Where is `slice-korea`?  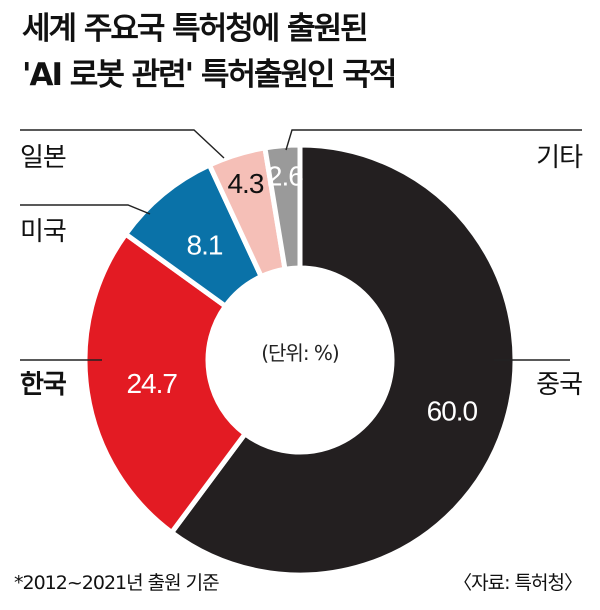
slice-korea is located at coordinates (165, 383).